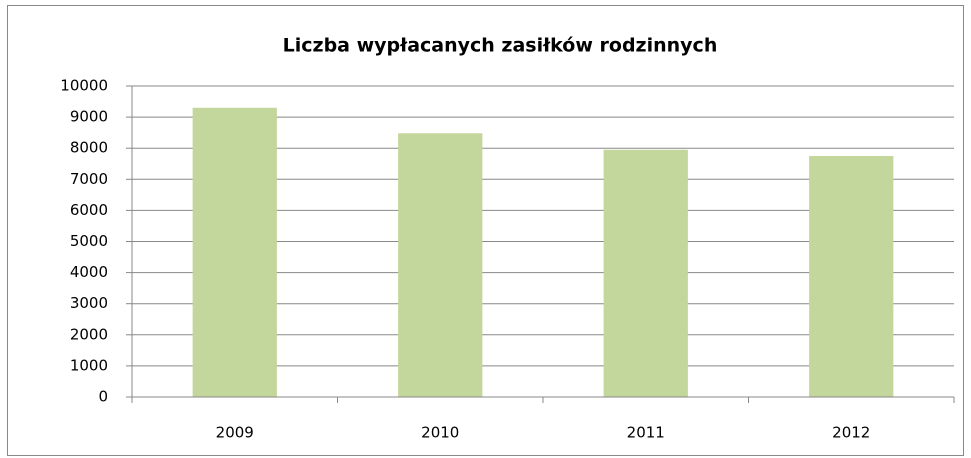 The height and width of the screenshot is (458, 971). What do you see at coordinates (646, 433) in the screenshot?
I see `x-tick-label: 2011` at bounding box center [646, 433].